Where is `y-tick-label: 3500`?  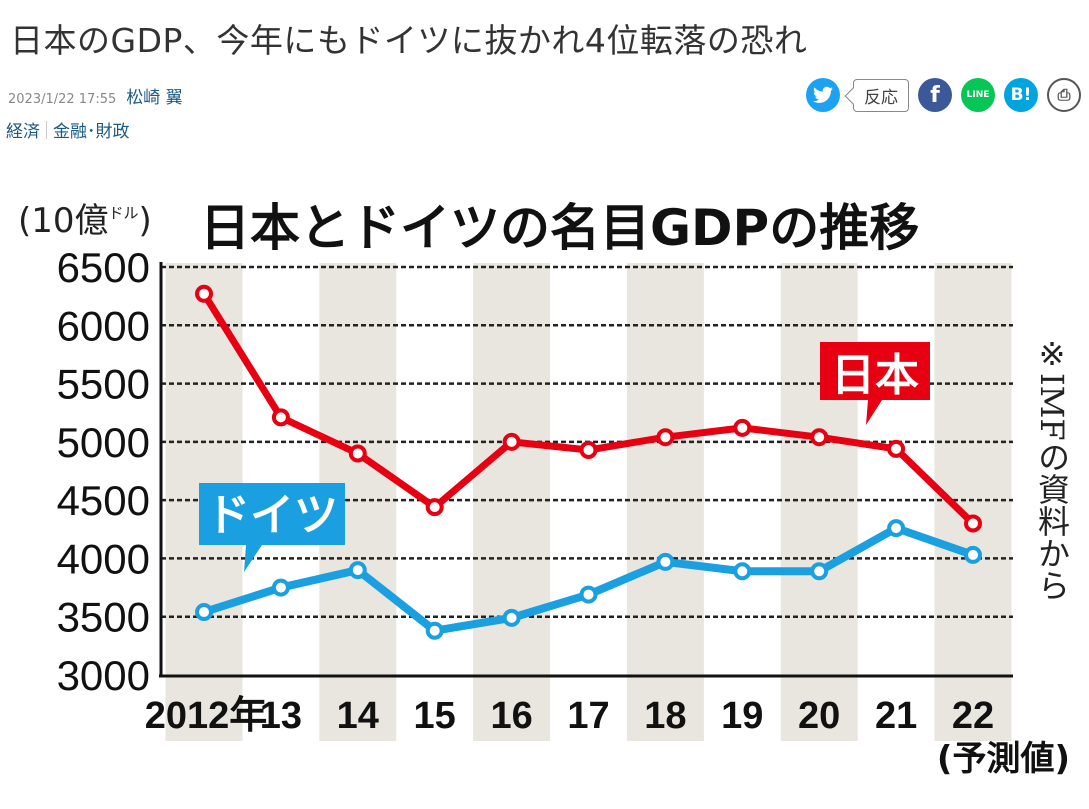
y-tick-label: 3500 is located at coordinates (103, 617).